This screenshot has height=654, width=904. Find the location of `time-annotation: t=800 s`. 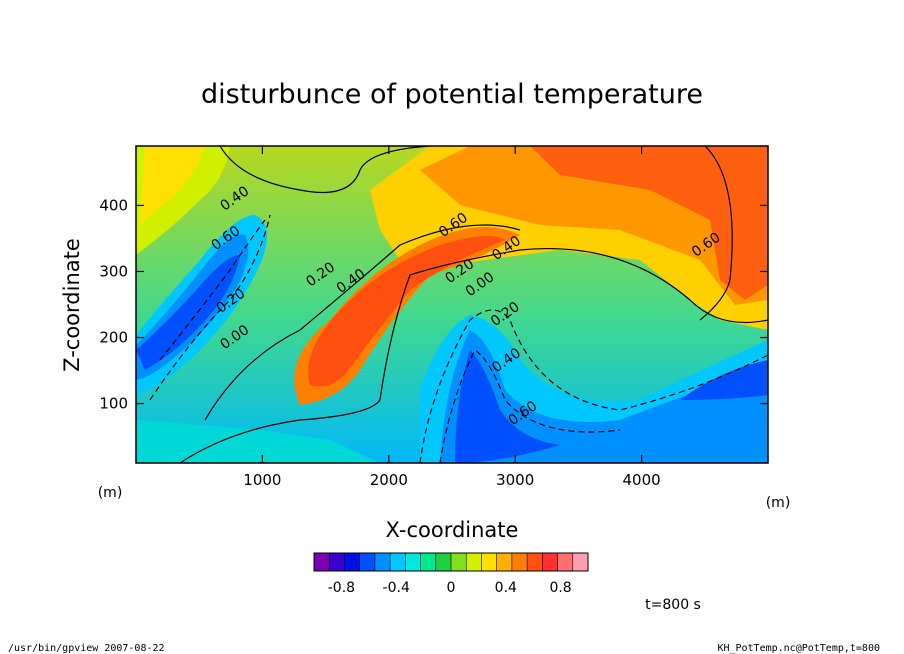

time-annotation: t=800 s is located at coordinates (673, 605).